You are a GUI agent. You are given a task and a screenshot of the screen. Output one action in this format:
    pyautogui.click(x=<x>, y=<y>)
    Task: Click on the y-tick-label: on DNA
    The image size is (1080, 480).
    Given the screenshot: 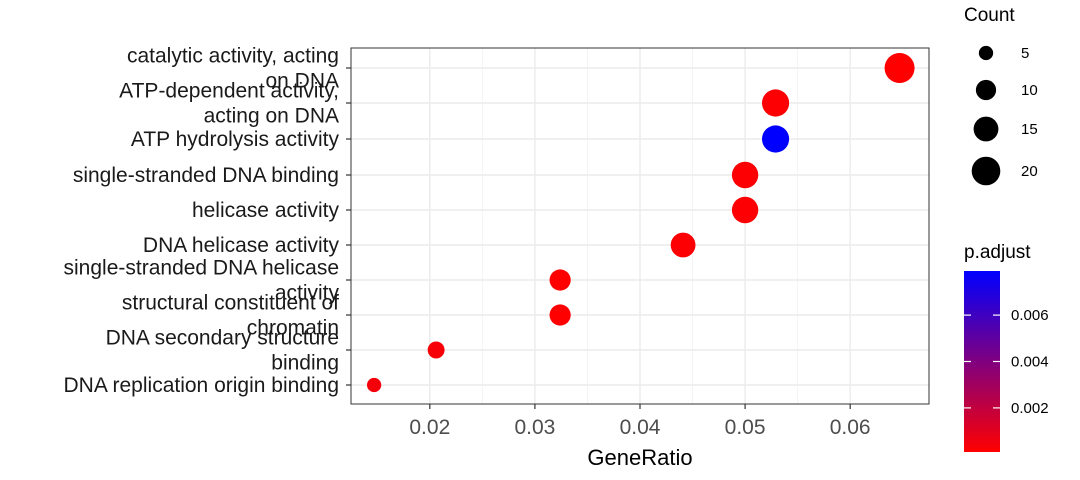 What is the action you would take?
    pyautogui.click(x=302, y=81)
    